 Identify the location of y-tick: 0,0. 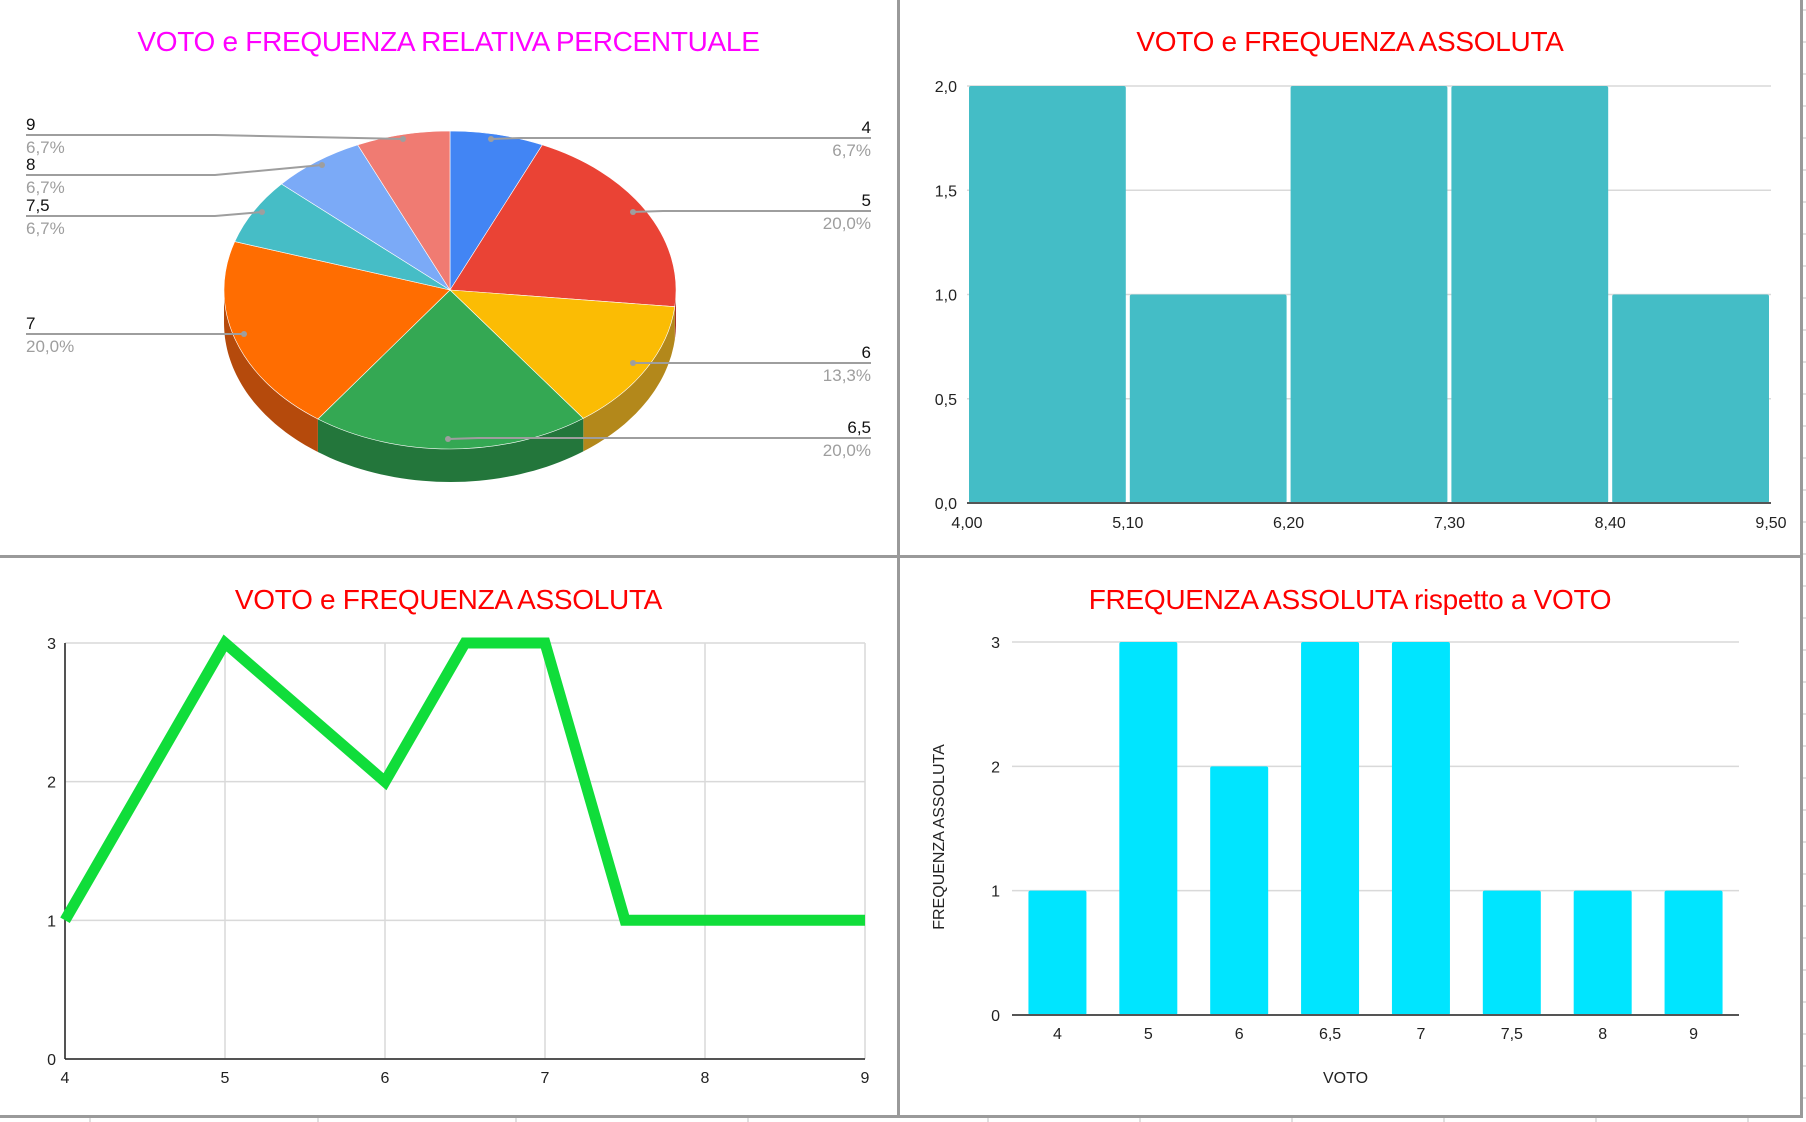
(946, 504).